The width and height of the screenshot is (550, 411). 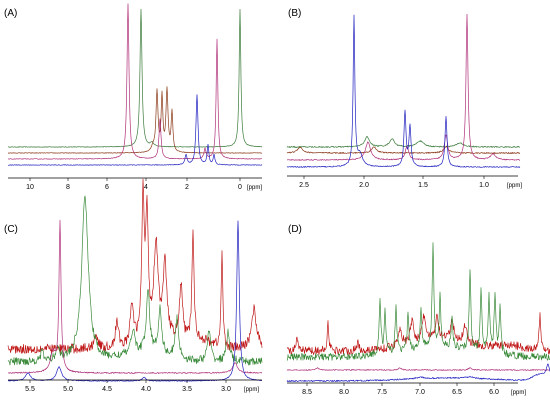 I want to click on x-tick-label: 8.5, so click(x=307, y=392).